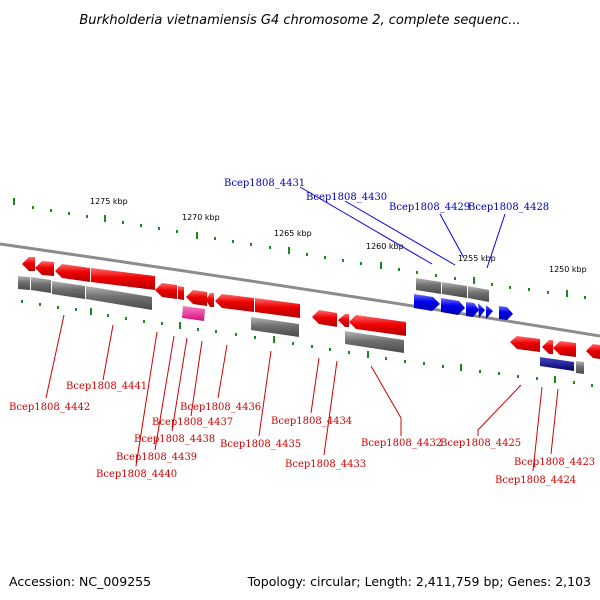 This screenshot has width=600, height=600. I want to click on gene-label: Bcep1808_4432, so click(401, 443).